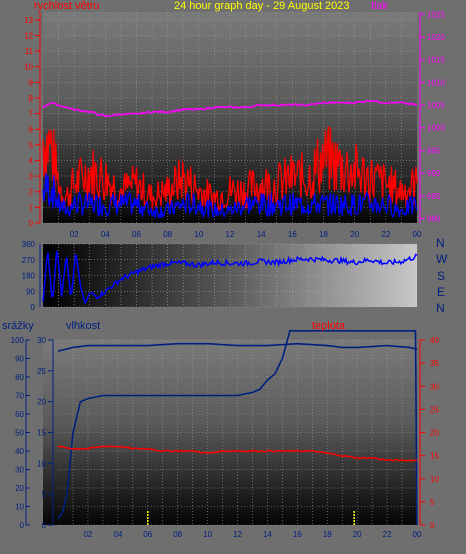 The height and width of the screenshot is (554, 466). I want to click on right-axis-tick-label: 980, so click(434, 218).